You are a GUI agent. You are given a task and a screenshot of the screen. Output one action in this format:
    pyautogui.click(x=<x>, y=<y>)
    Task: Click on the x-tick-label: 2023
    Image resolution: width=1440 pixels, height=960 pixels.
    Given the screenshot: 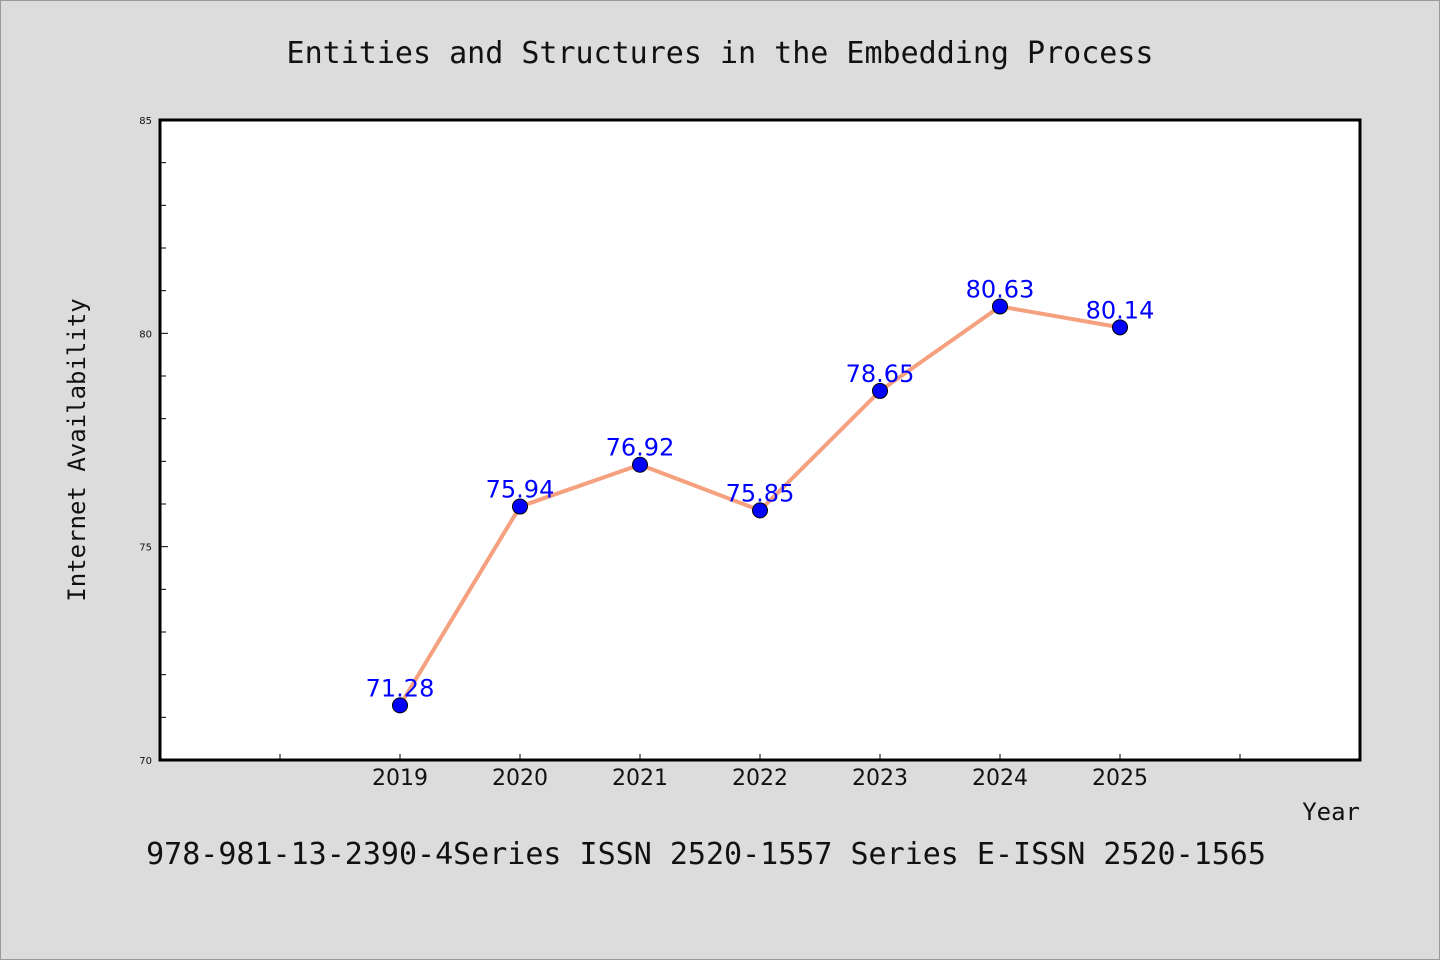 What is the action you would take?
    pyautogui.click(x=880, y=778)
    